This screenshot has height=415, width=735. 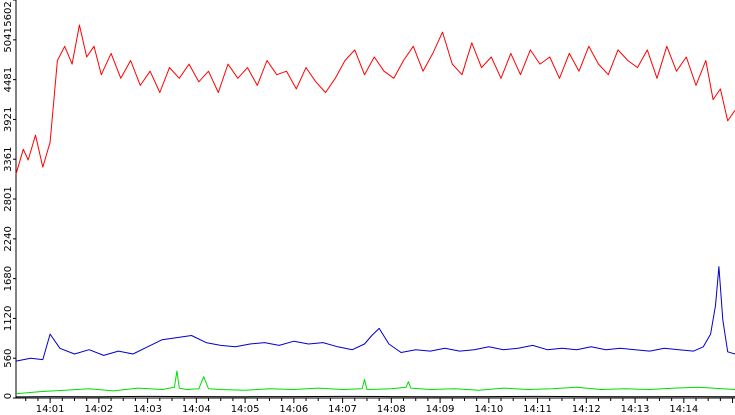 I want to click on y-tick-label: 5041, so click(x=8, y=39).